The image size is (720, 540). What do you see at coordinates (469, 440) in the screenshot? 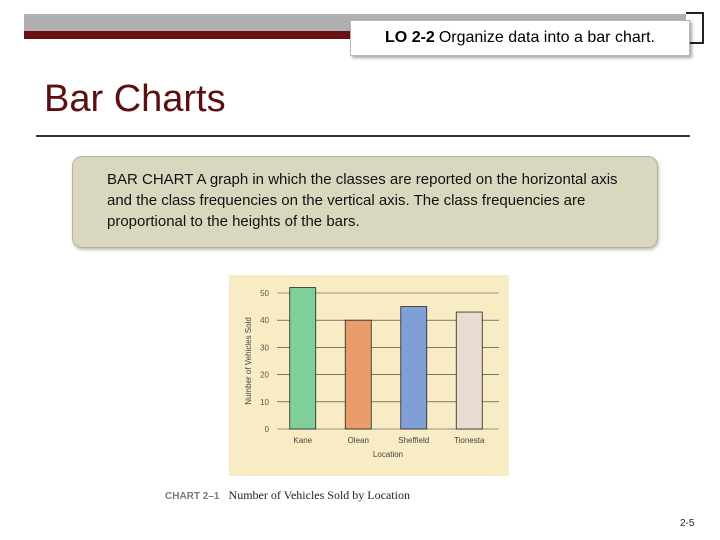
I see `x-tick-label: Tionesta` at bounding box center [469, 440].